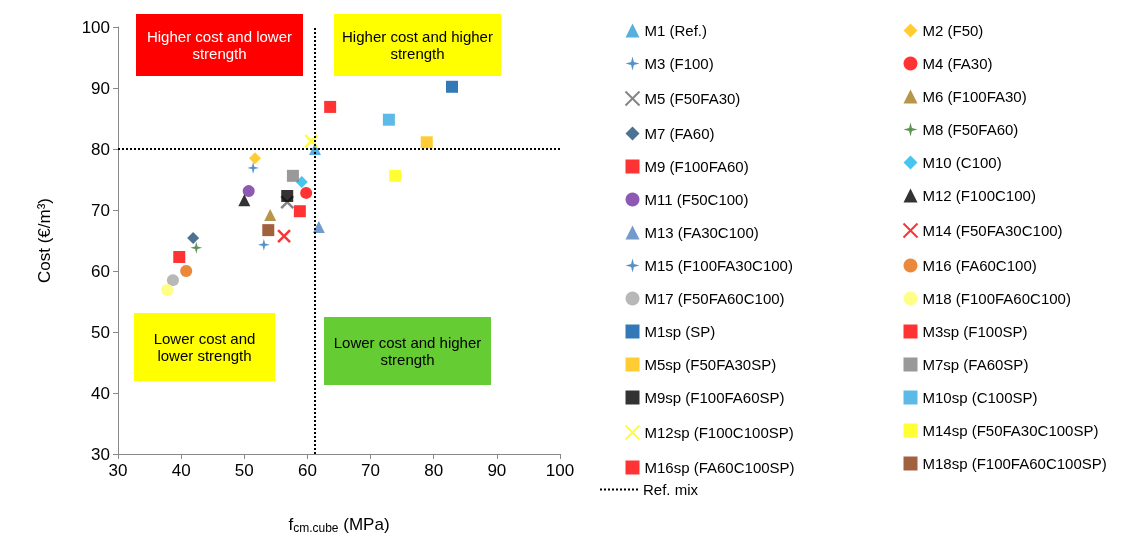  Describe the element at coordinates (996, 298) in the screenshot. I see `legend-label: M18 (F100FA60C100)` at that location.